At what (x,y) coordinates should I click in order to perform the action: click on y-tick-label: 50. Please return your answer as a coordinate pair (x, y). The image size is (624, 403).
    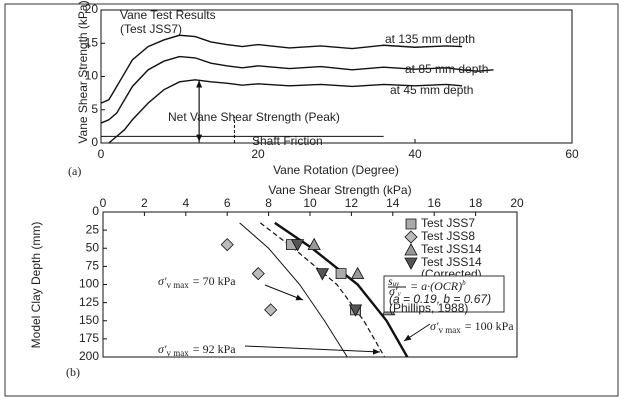
    Looking at the image, I should click on (93, 247).